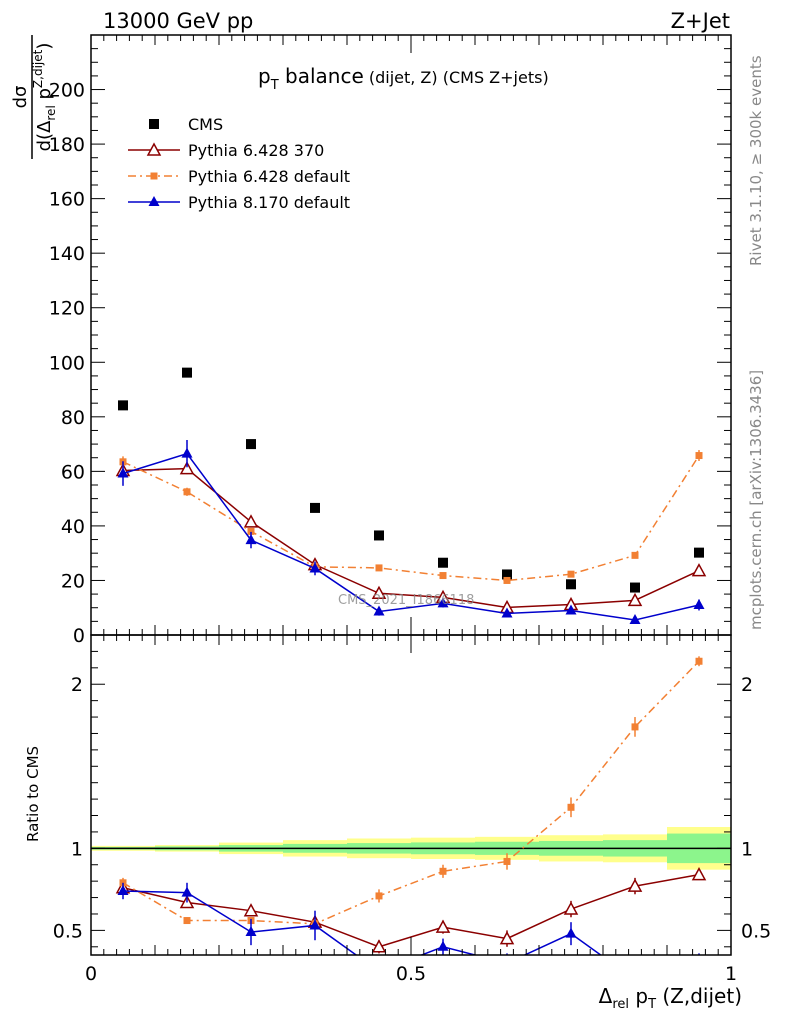 The width and height of the screenshot is (786, 1024). Describe the element at coordinates (77, 685) in the screenshot. I see `ratio-y-tick-label: 2` at that location.